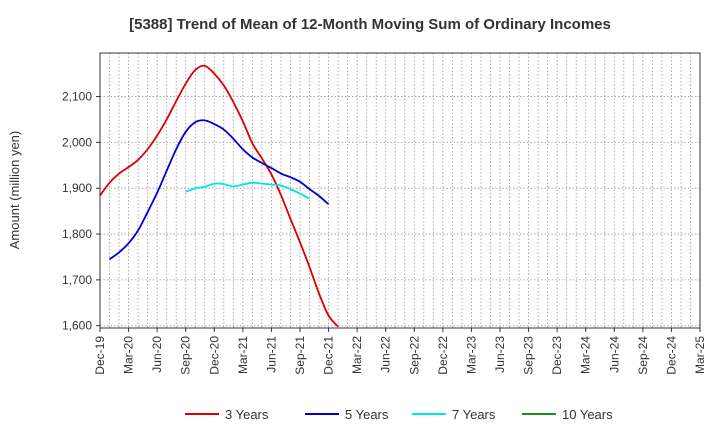 This screenshot has height=440, width=720. Describe the element at coordinates (243, 355) in the screenshot. I see `x-tick-label: Mar-21` at that location.